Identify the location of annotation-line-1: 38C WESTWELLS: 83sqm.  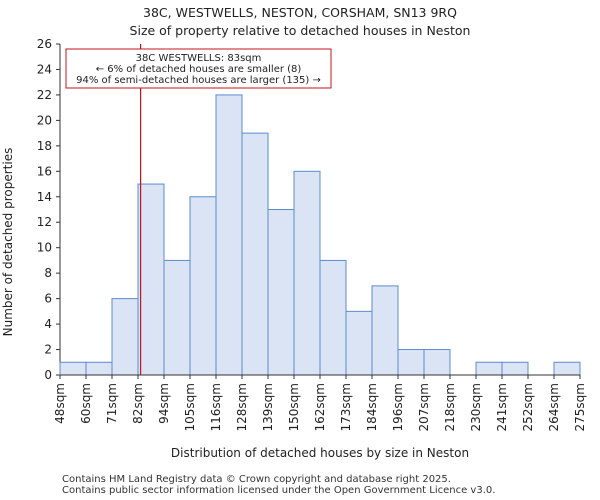
(199, 58).